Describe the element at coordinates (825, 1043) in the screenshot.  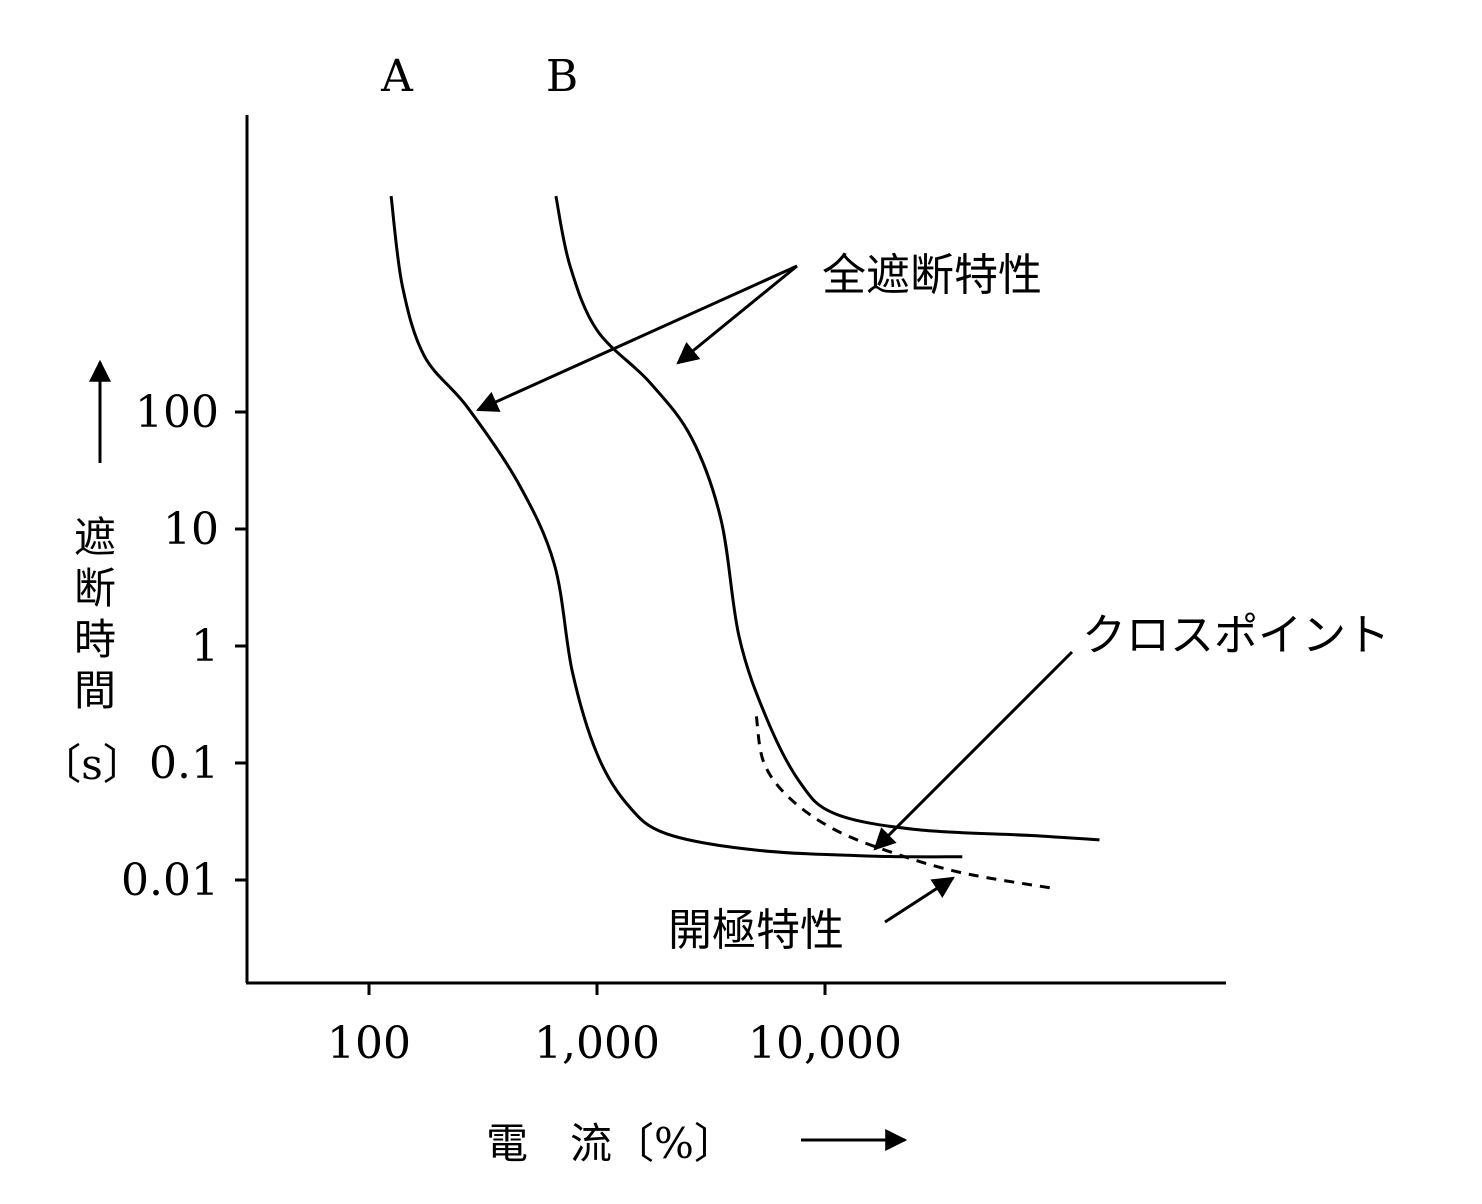
I see `x-tick-label: 10,000` at that location.